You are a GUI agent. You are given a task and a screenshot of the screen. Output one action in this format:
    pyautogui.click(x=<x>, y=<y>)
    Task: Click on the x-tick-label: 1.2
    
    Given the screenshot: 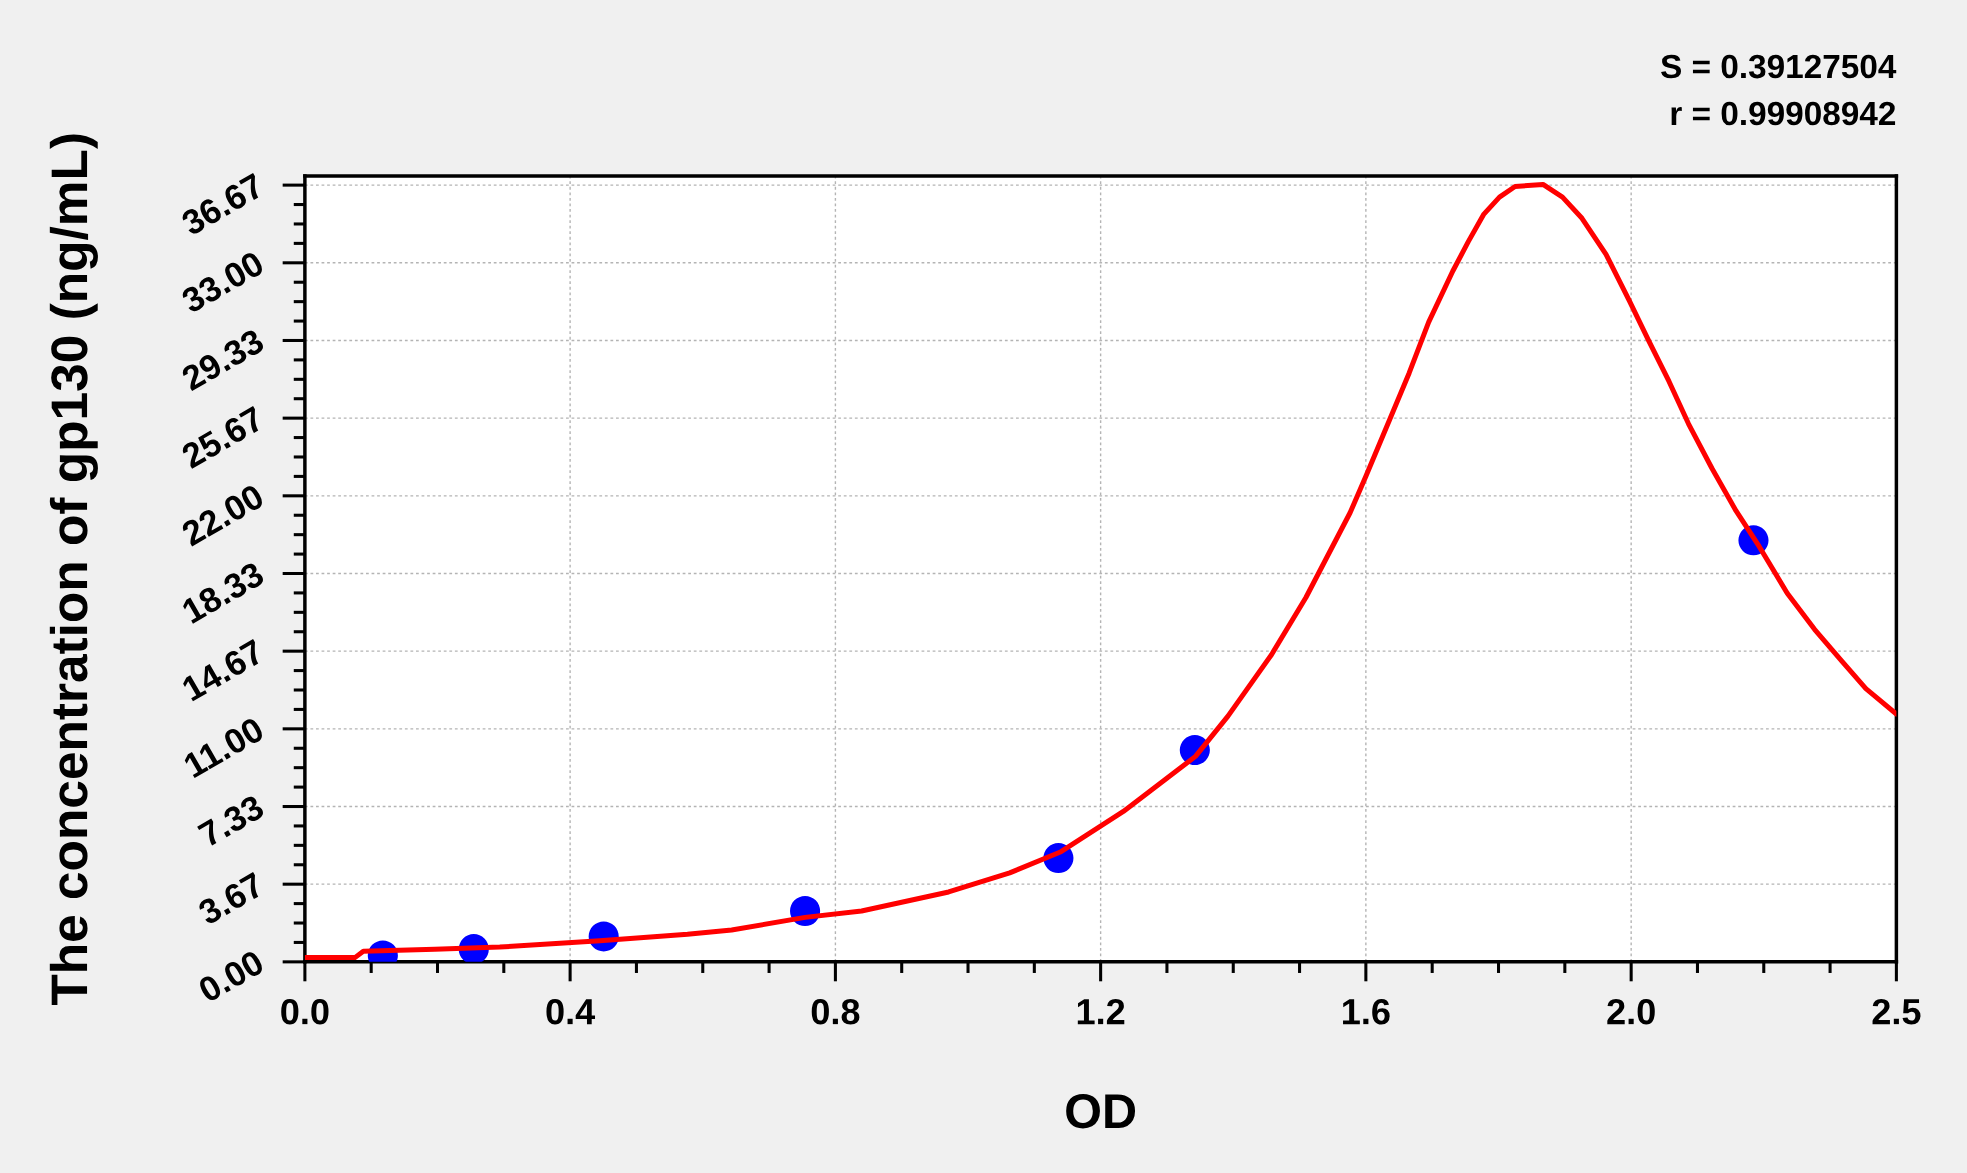 What is the action you would take?
    pyautogui.click(x=1101, y=1011)
    